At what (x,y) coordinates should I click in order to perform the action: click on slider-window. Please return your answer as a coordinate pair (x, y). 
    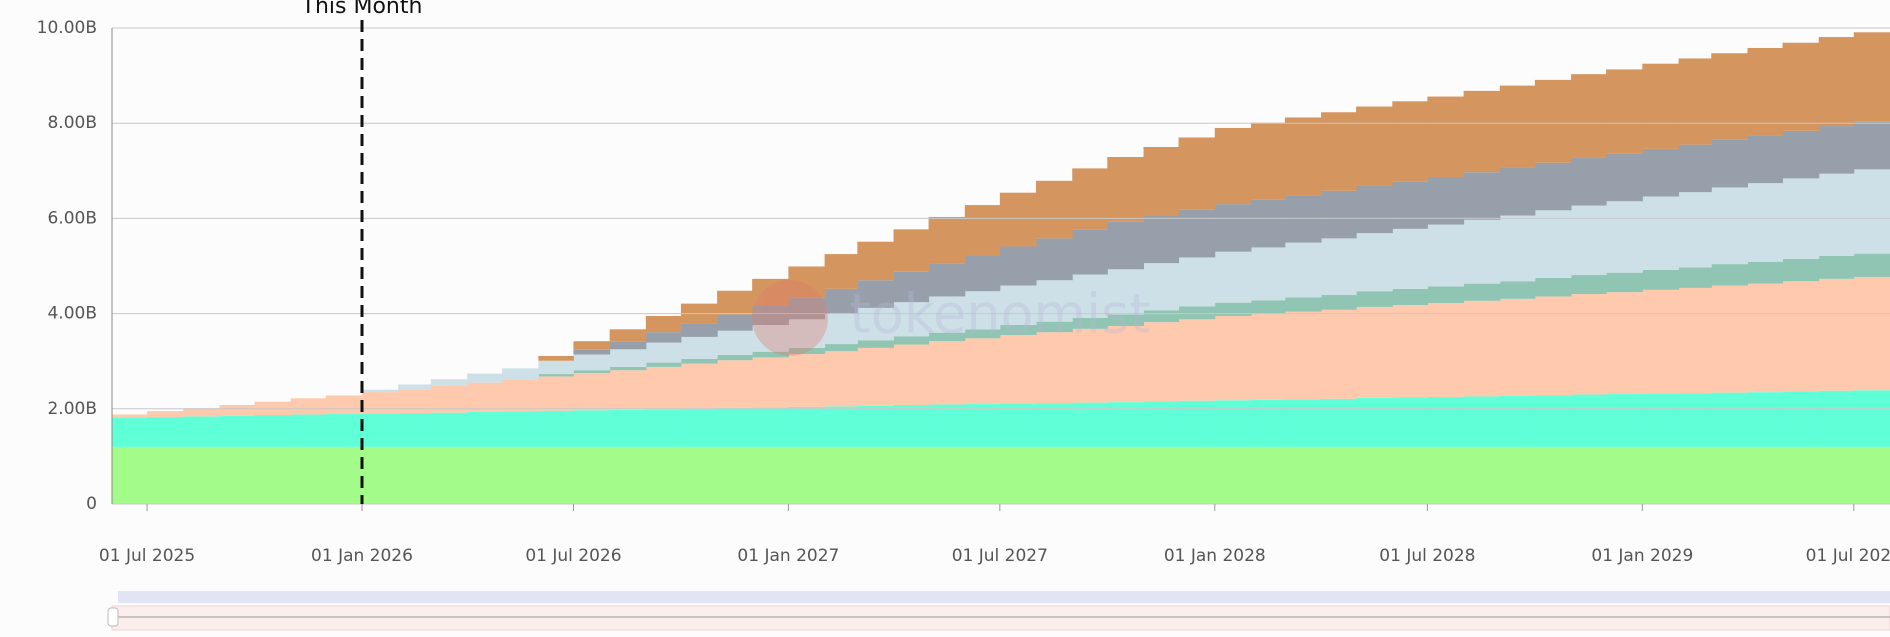
    Looking at the image, I should click on (1000, 618).